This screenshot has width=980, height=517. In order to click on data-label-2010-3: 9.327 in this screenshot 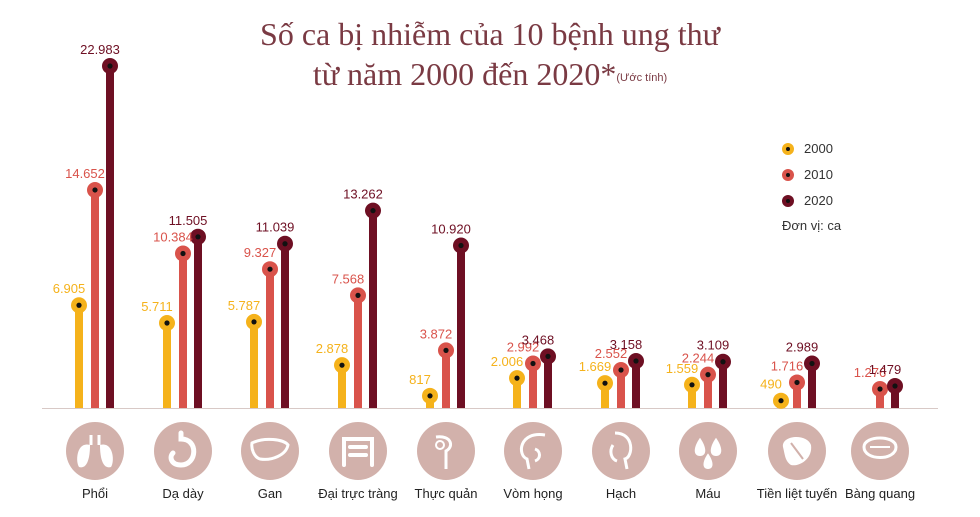, I will do `click(260, 252)`.